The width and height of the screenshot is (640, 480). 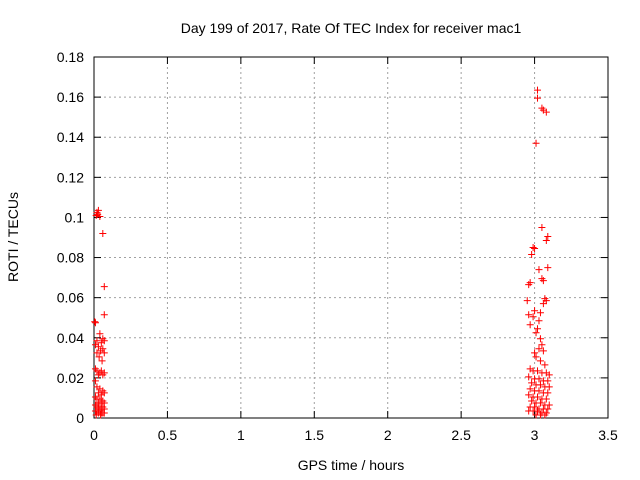 I want to click on y-tick-label: 0.06, so click(x=70, y=298).